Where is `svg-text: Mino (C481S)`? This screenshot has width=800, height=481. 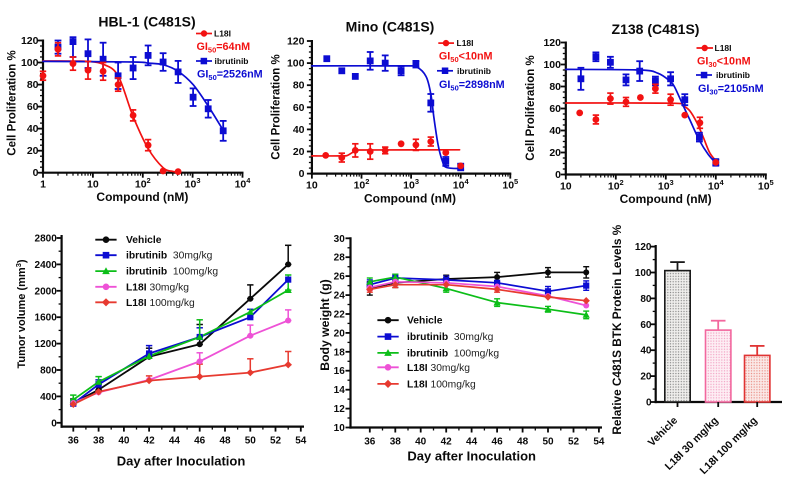
svg-text: Mino (C481S) is located at coordinates (390, 27).